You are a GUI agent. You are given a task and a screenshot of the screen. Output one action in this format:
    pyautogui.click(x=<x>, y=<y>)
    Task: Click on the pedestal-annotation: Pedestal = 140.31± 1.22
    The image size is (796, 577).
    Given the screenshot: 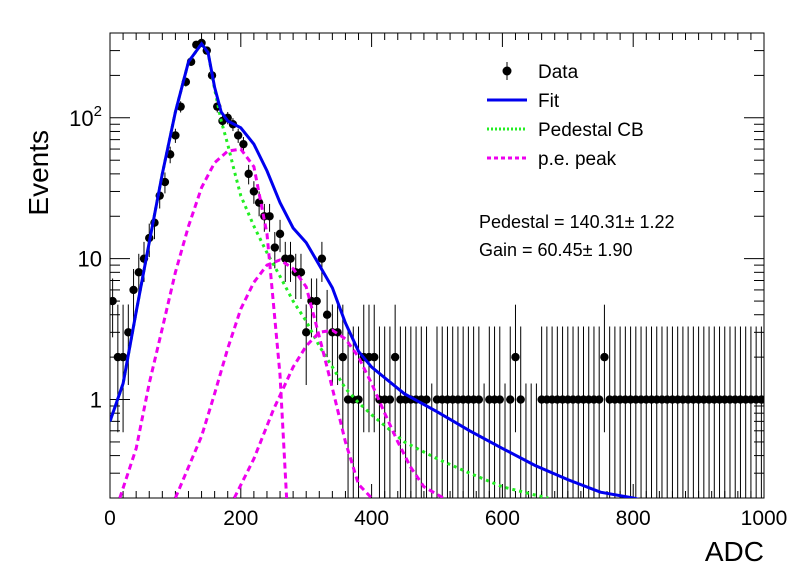 What is the action you would take?
    pyautogui.click(x=577, y=222)
    